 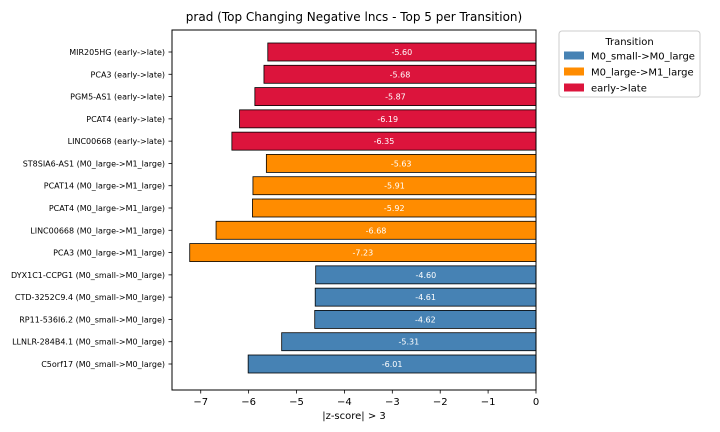 What do you see at coordinates (392, 402) in the screenshot?
I see `x-tick-label: −3` at bounding box center [392, 402].